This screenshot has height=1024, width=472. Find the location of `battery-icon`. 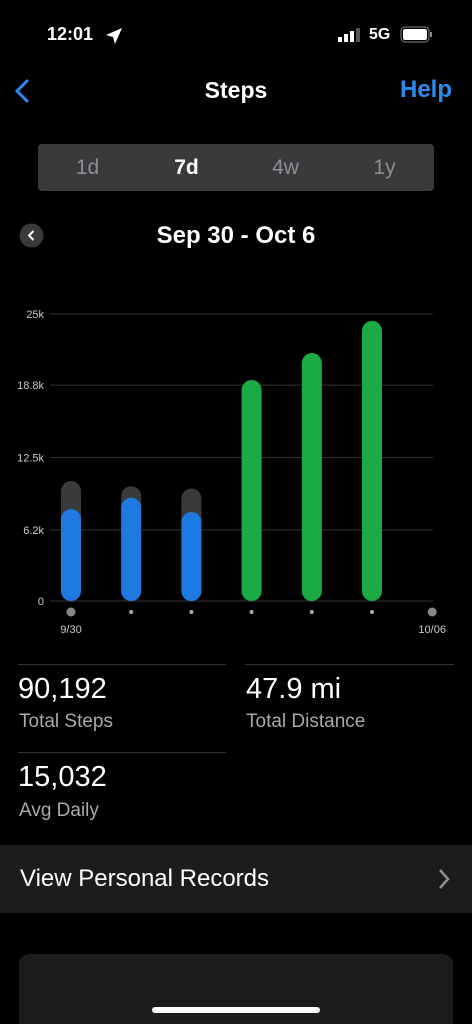

battery-icon is located at coordinates (416, 34).